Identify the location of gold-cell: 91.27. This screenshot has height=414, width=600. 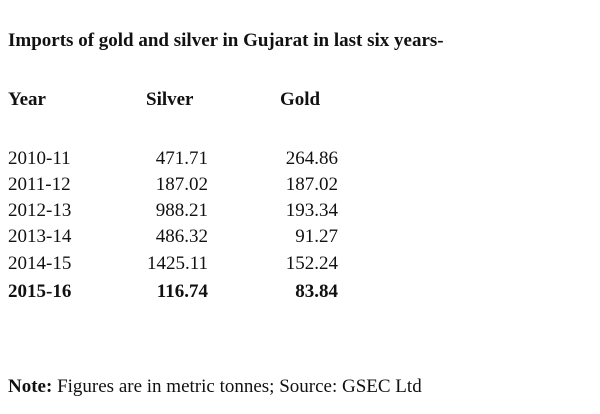
(316, 236).